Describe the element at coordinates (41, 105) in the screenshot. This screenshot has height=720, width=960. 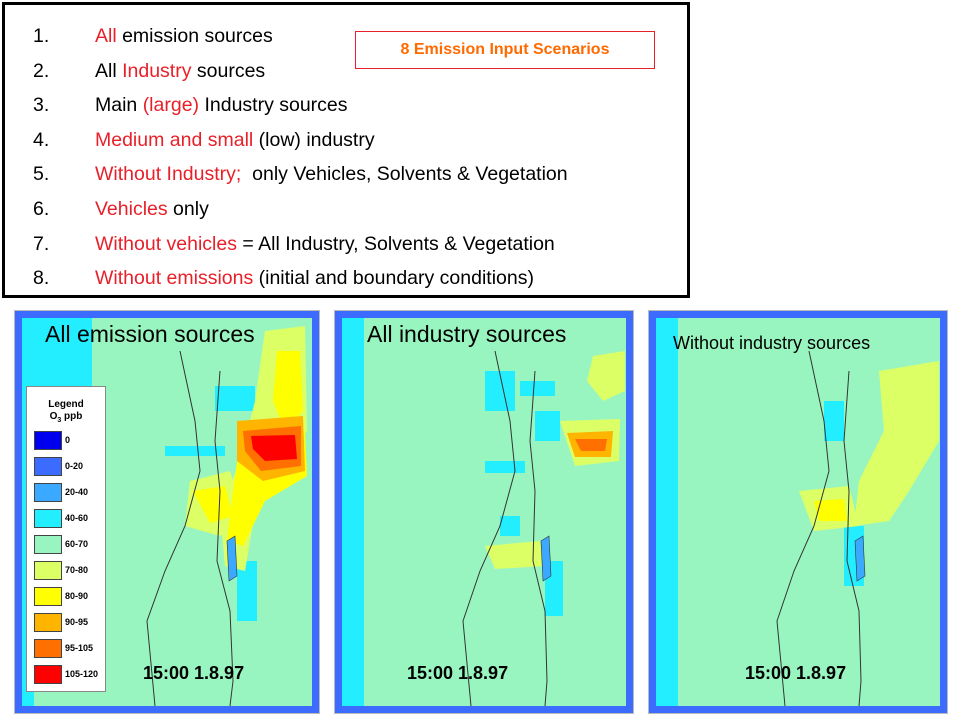
I see `scenario-number: 3.` at that location.